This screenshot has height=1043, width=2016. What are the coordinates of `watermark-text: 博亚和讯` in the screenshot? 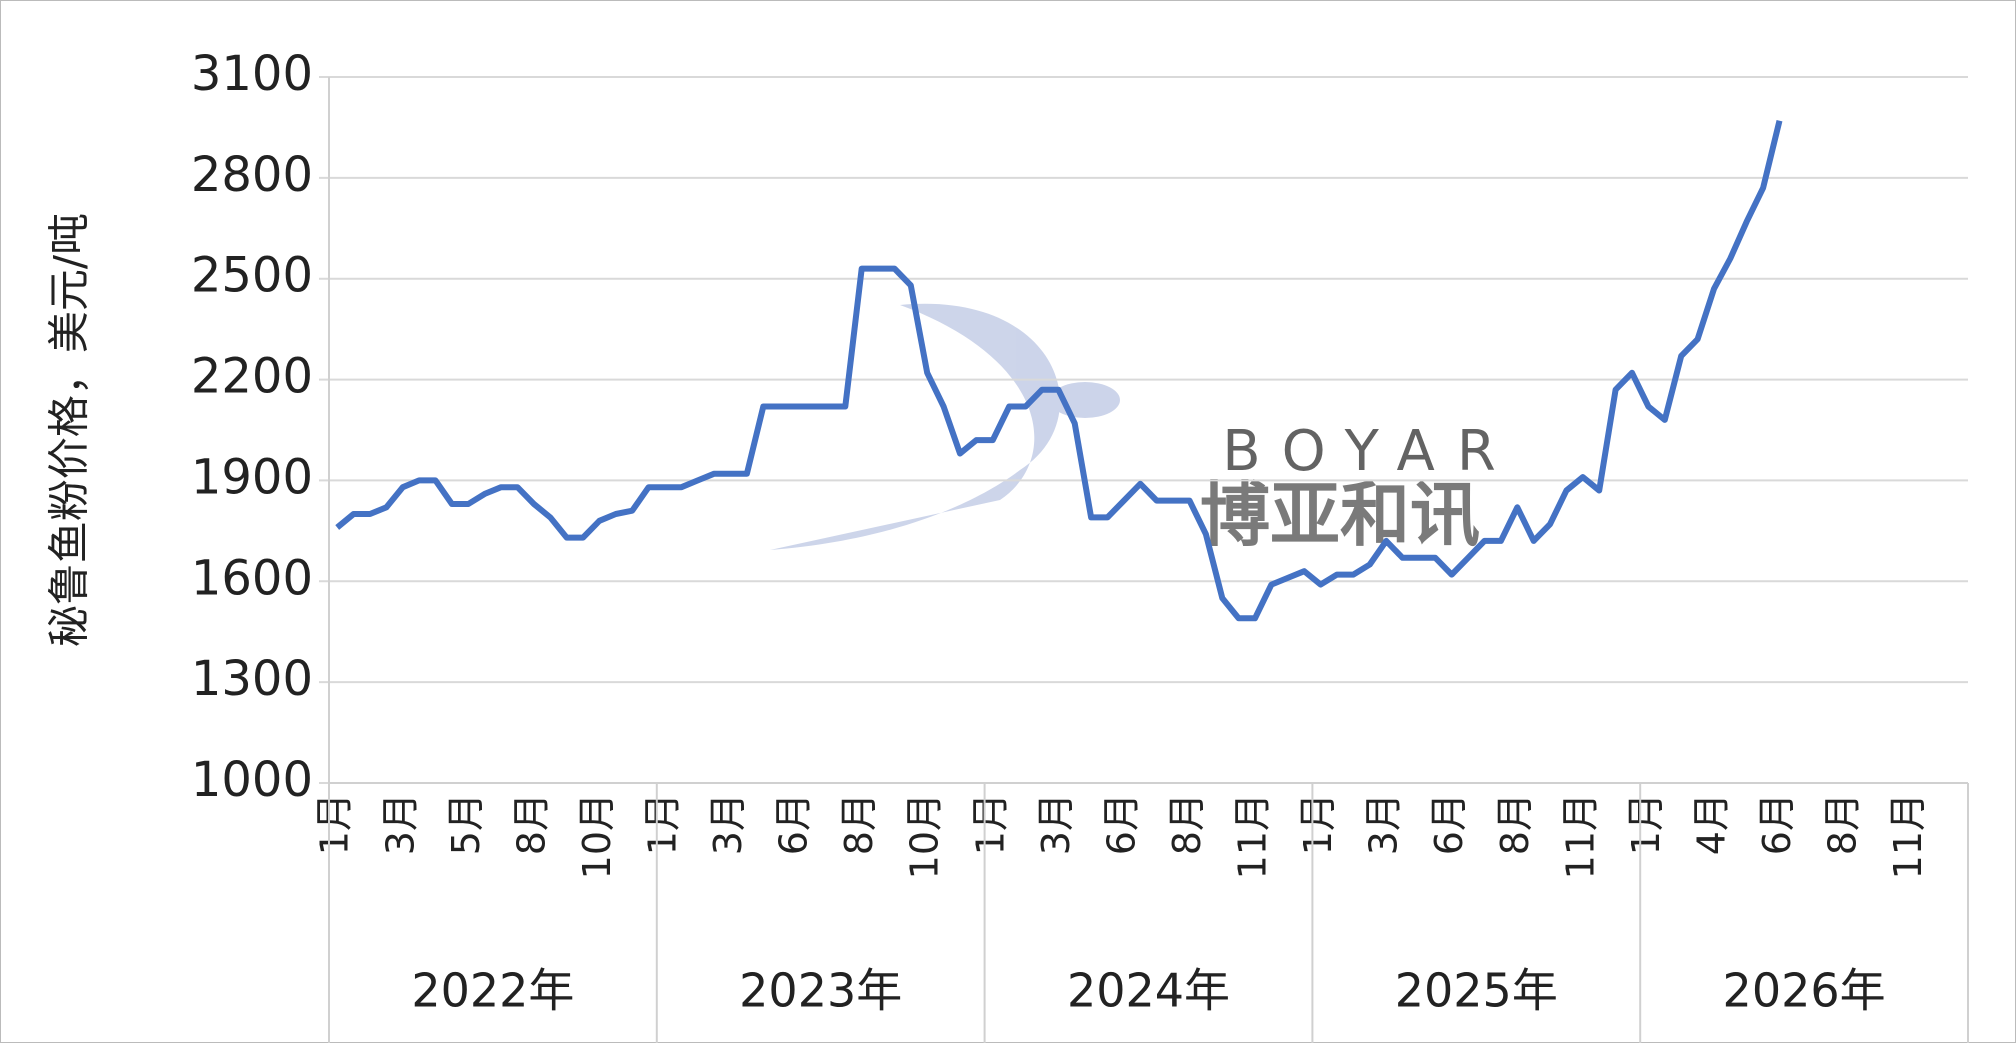 It's located at (1340, 515).